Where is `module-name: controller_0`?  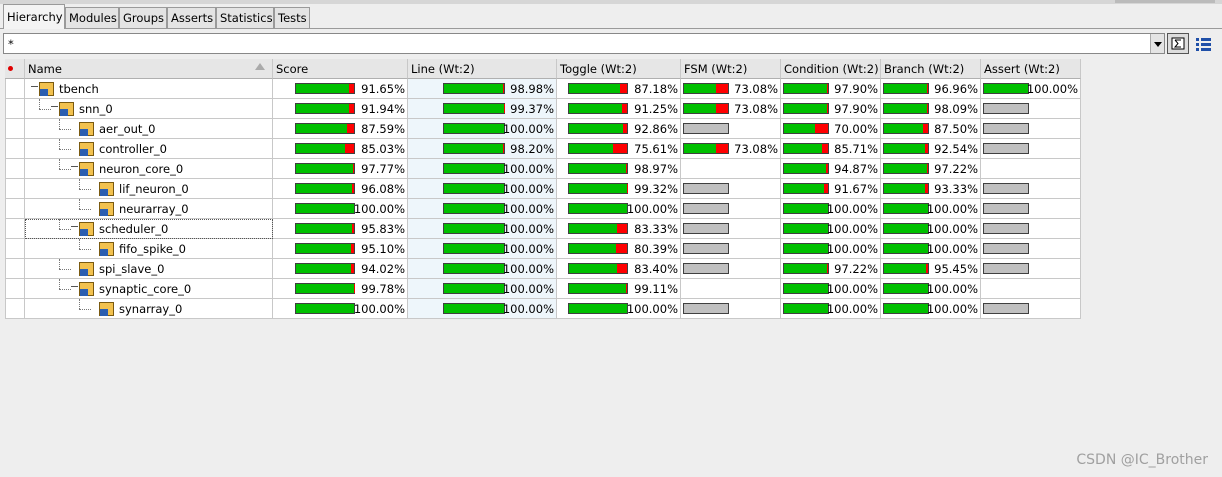
module-name: controller_0 is located at coordinates (133, 149).